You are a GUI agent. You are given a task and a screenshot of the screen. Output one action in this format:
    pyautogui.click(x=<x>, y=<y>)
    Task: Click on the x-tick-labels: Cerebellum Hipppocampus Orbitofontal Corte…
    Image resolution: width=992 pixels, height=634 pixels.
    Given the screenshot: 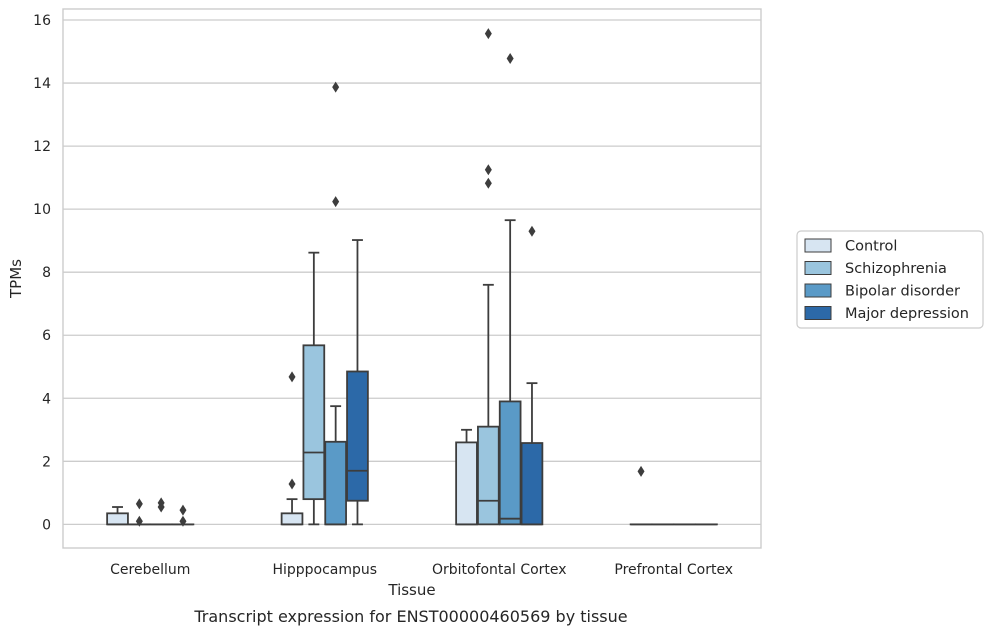 What is the action you would take?
    pyautogui.click(x=421, y=570)
    